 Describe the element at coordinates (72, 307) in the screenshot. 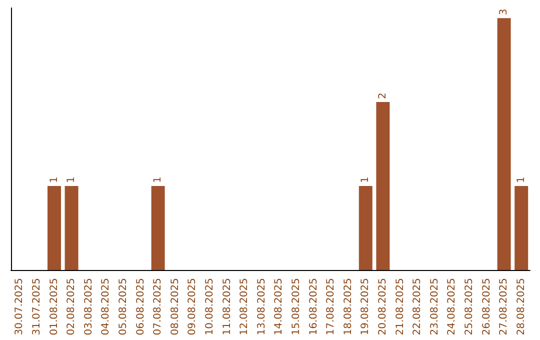

I see `x-tick-label: 02.08.2025` at that location.